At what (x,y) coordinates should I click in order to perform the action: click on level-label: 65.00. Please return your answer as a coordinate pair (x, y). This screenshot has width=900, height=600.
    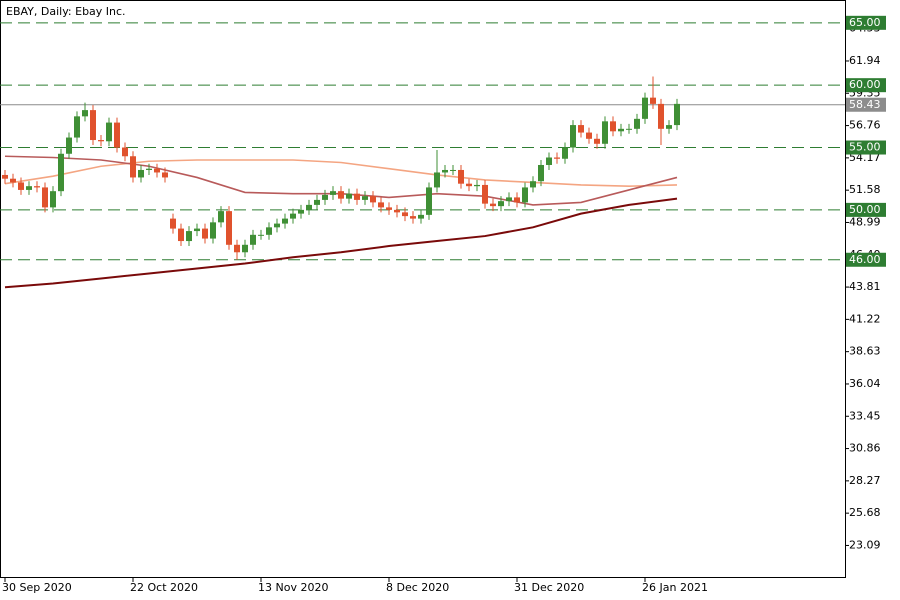
    Looking at the image, I should click on (865, 22).